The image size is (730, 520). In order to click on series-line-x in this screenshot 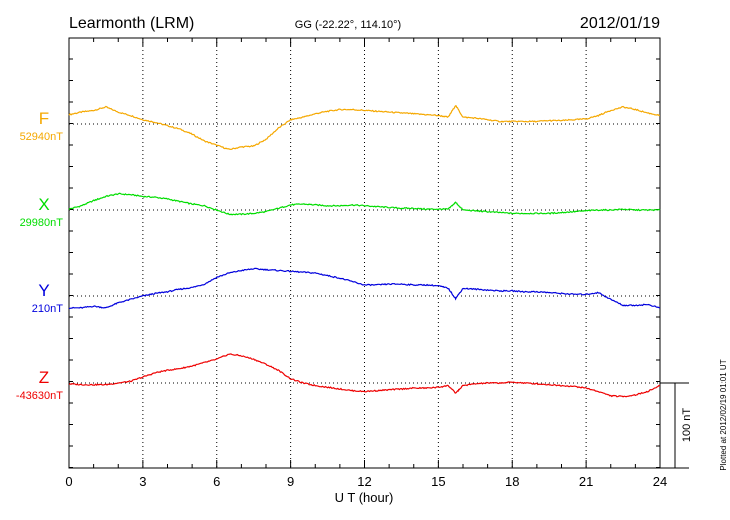, I will do `click(364, 204)`.